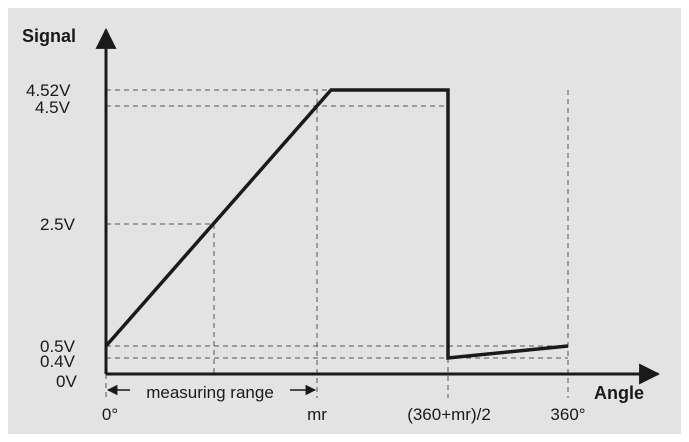  I want to click on measuring-range-label: measuring range, so click(210, 392).